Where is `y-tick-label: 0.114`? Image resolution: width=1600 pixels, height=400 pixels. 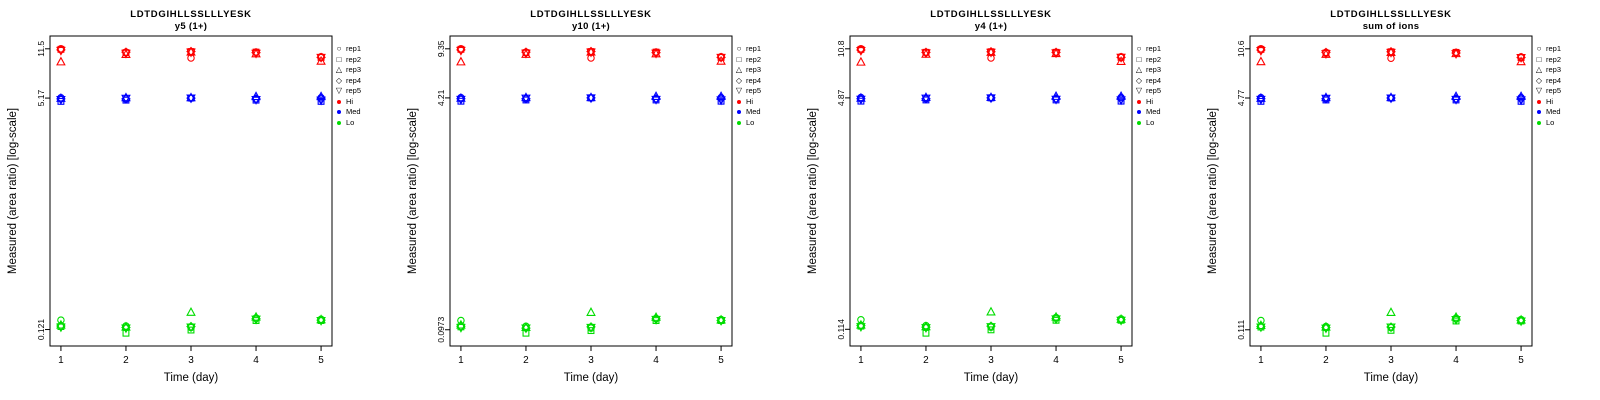 y-tick-label: 0.114 is located at coordinates (841, 329).